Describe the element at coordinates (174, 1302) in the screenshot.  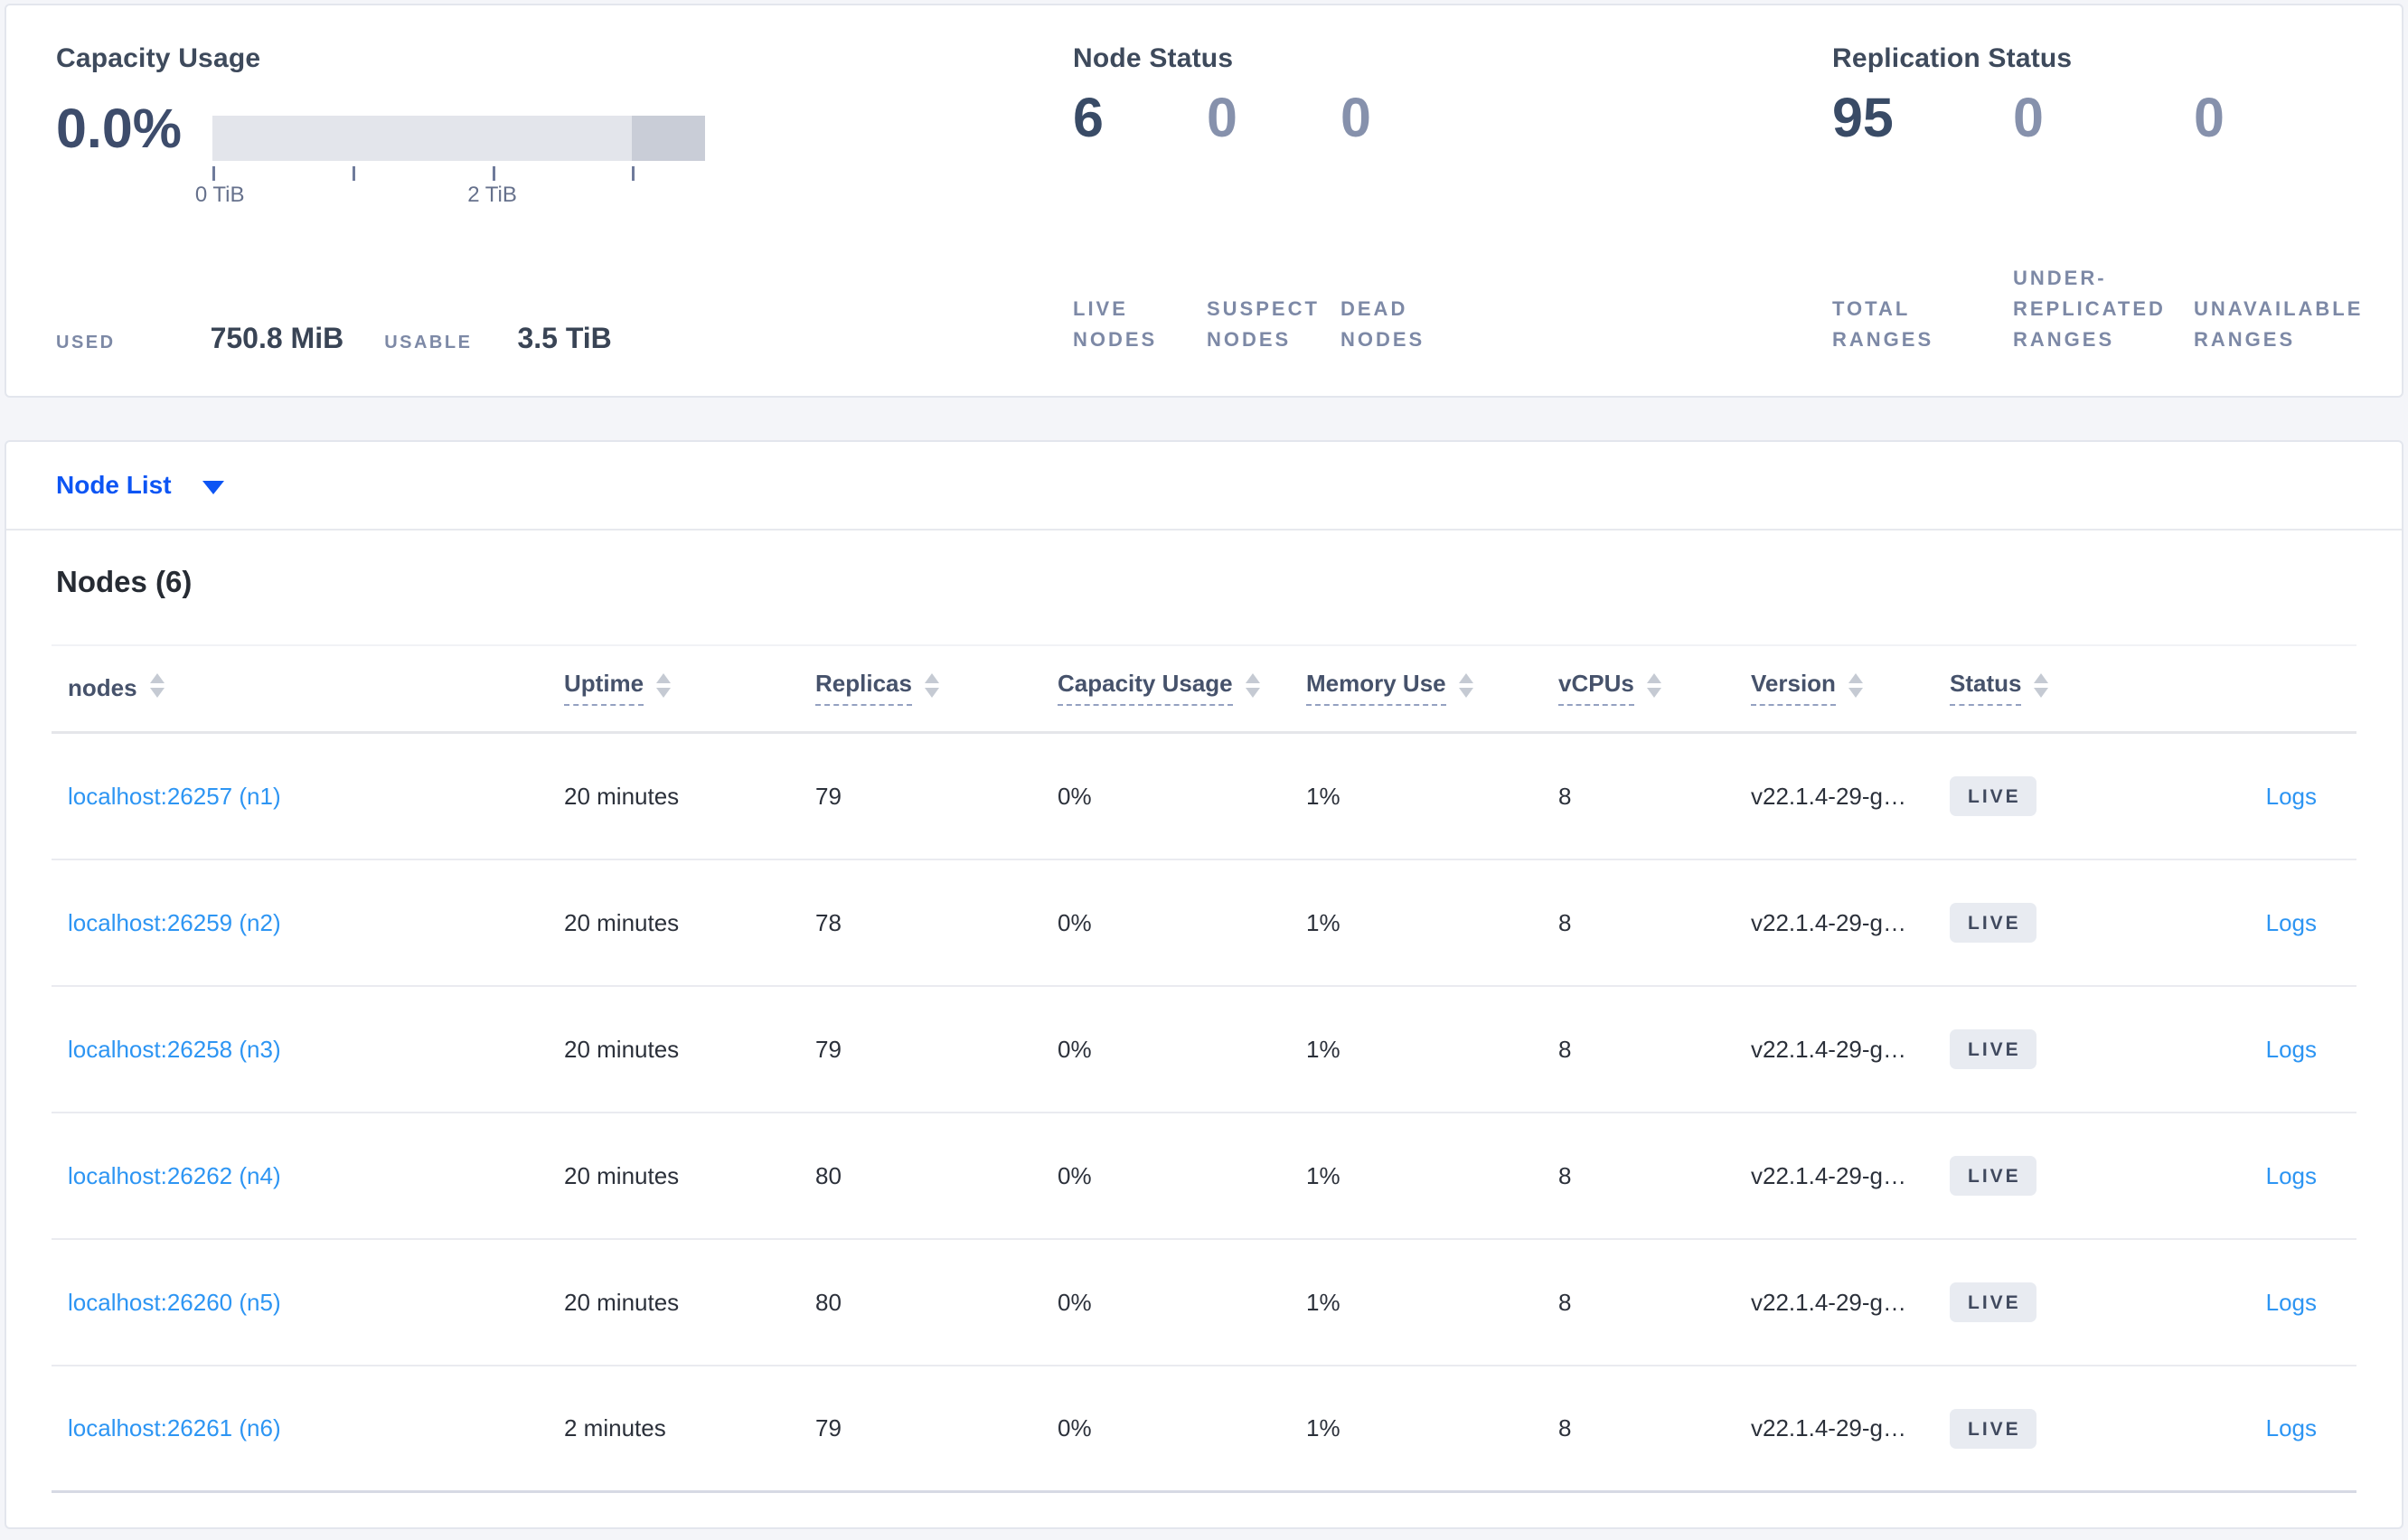
I see `node-address-link: localhost:26260 (n5)` at that location.